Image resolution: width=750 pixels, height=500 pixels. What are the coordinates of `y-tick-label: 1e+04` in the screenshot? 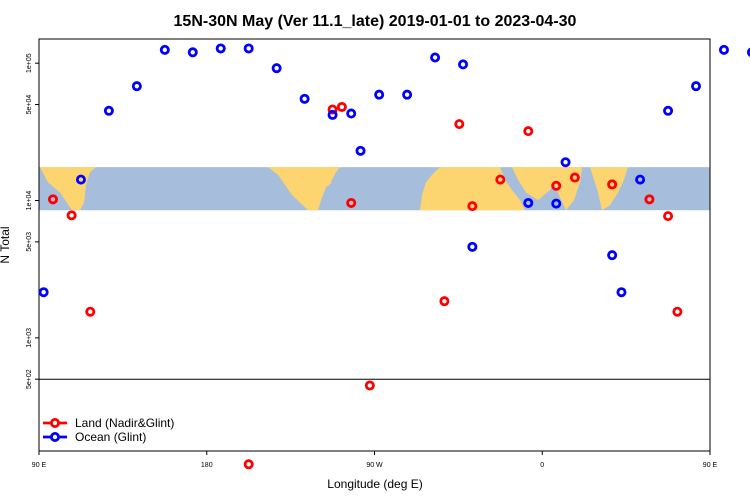 It's located at (29, 201).